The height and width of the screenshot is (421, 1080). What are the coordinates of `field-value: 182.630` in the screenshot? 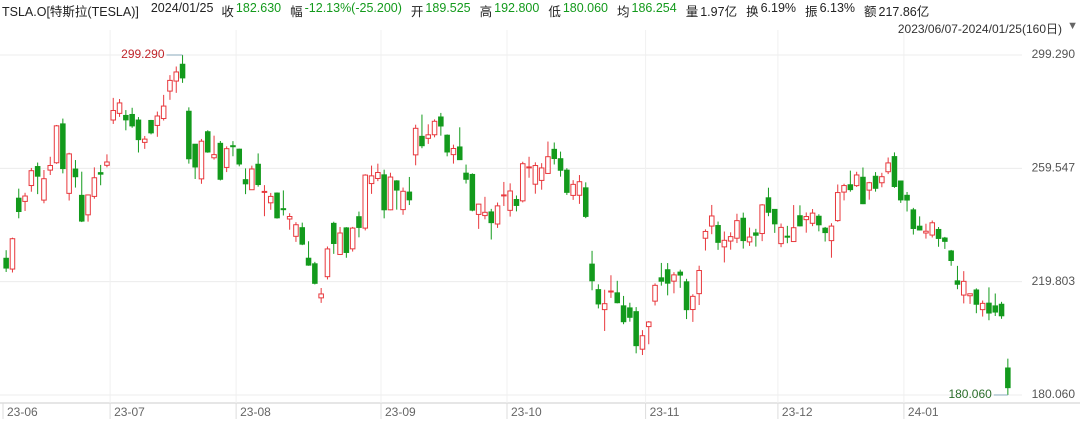 It's located at (258, 8).